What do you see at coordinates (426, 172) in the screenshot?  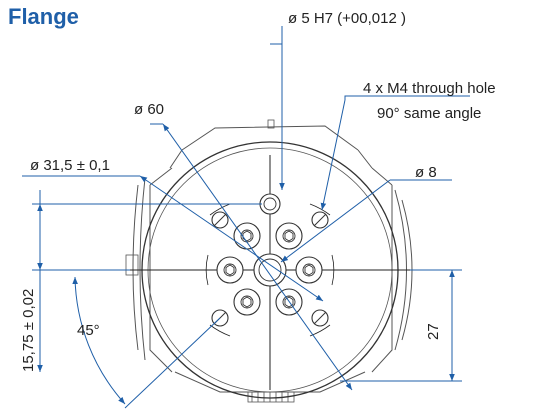 I see `center-bore-label: ø 8` at bounding box center [426, 172].